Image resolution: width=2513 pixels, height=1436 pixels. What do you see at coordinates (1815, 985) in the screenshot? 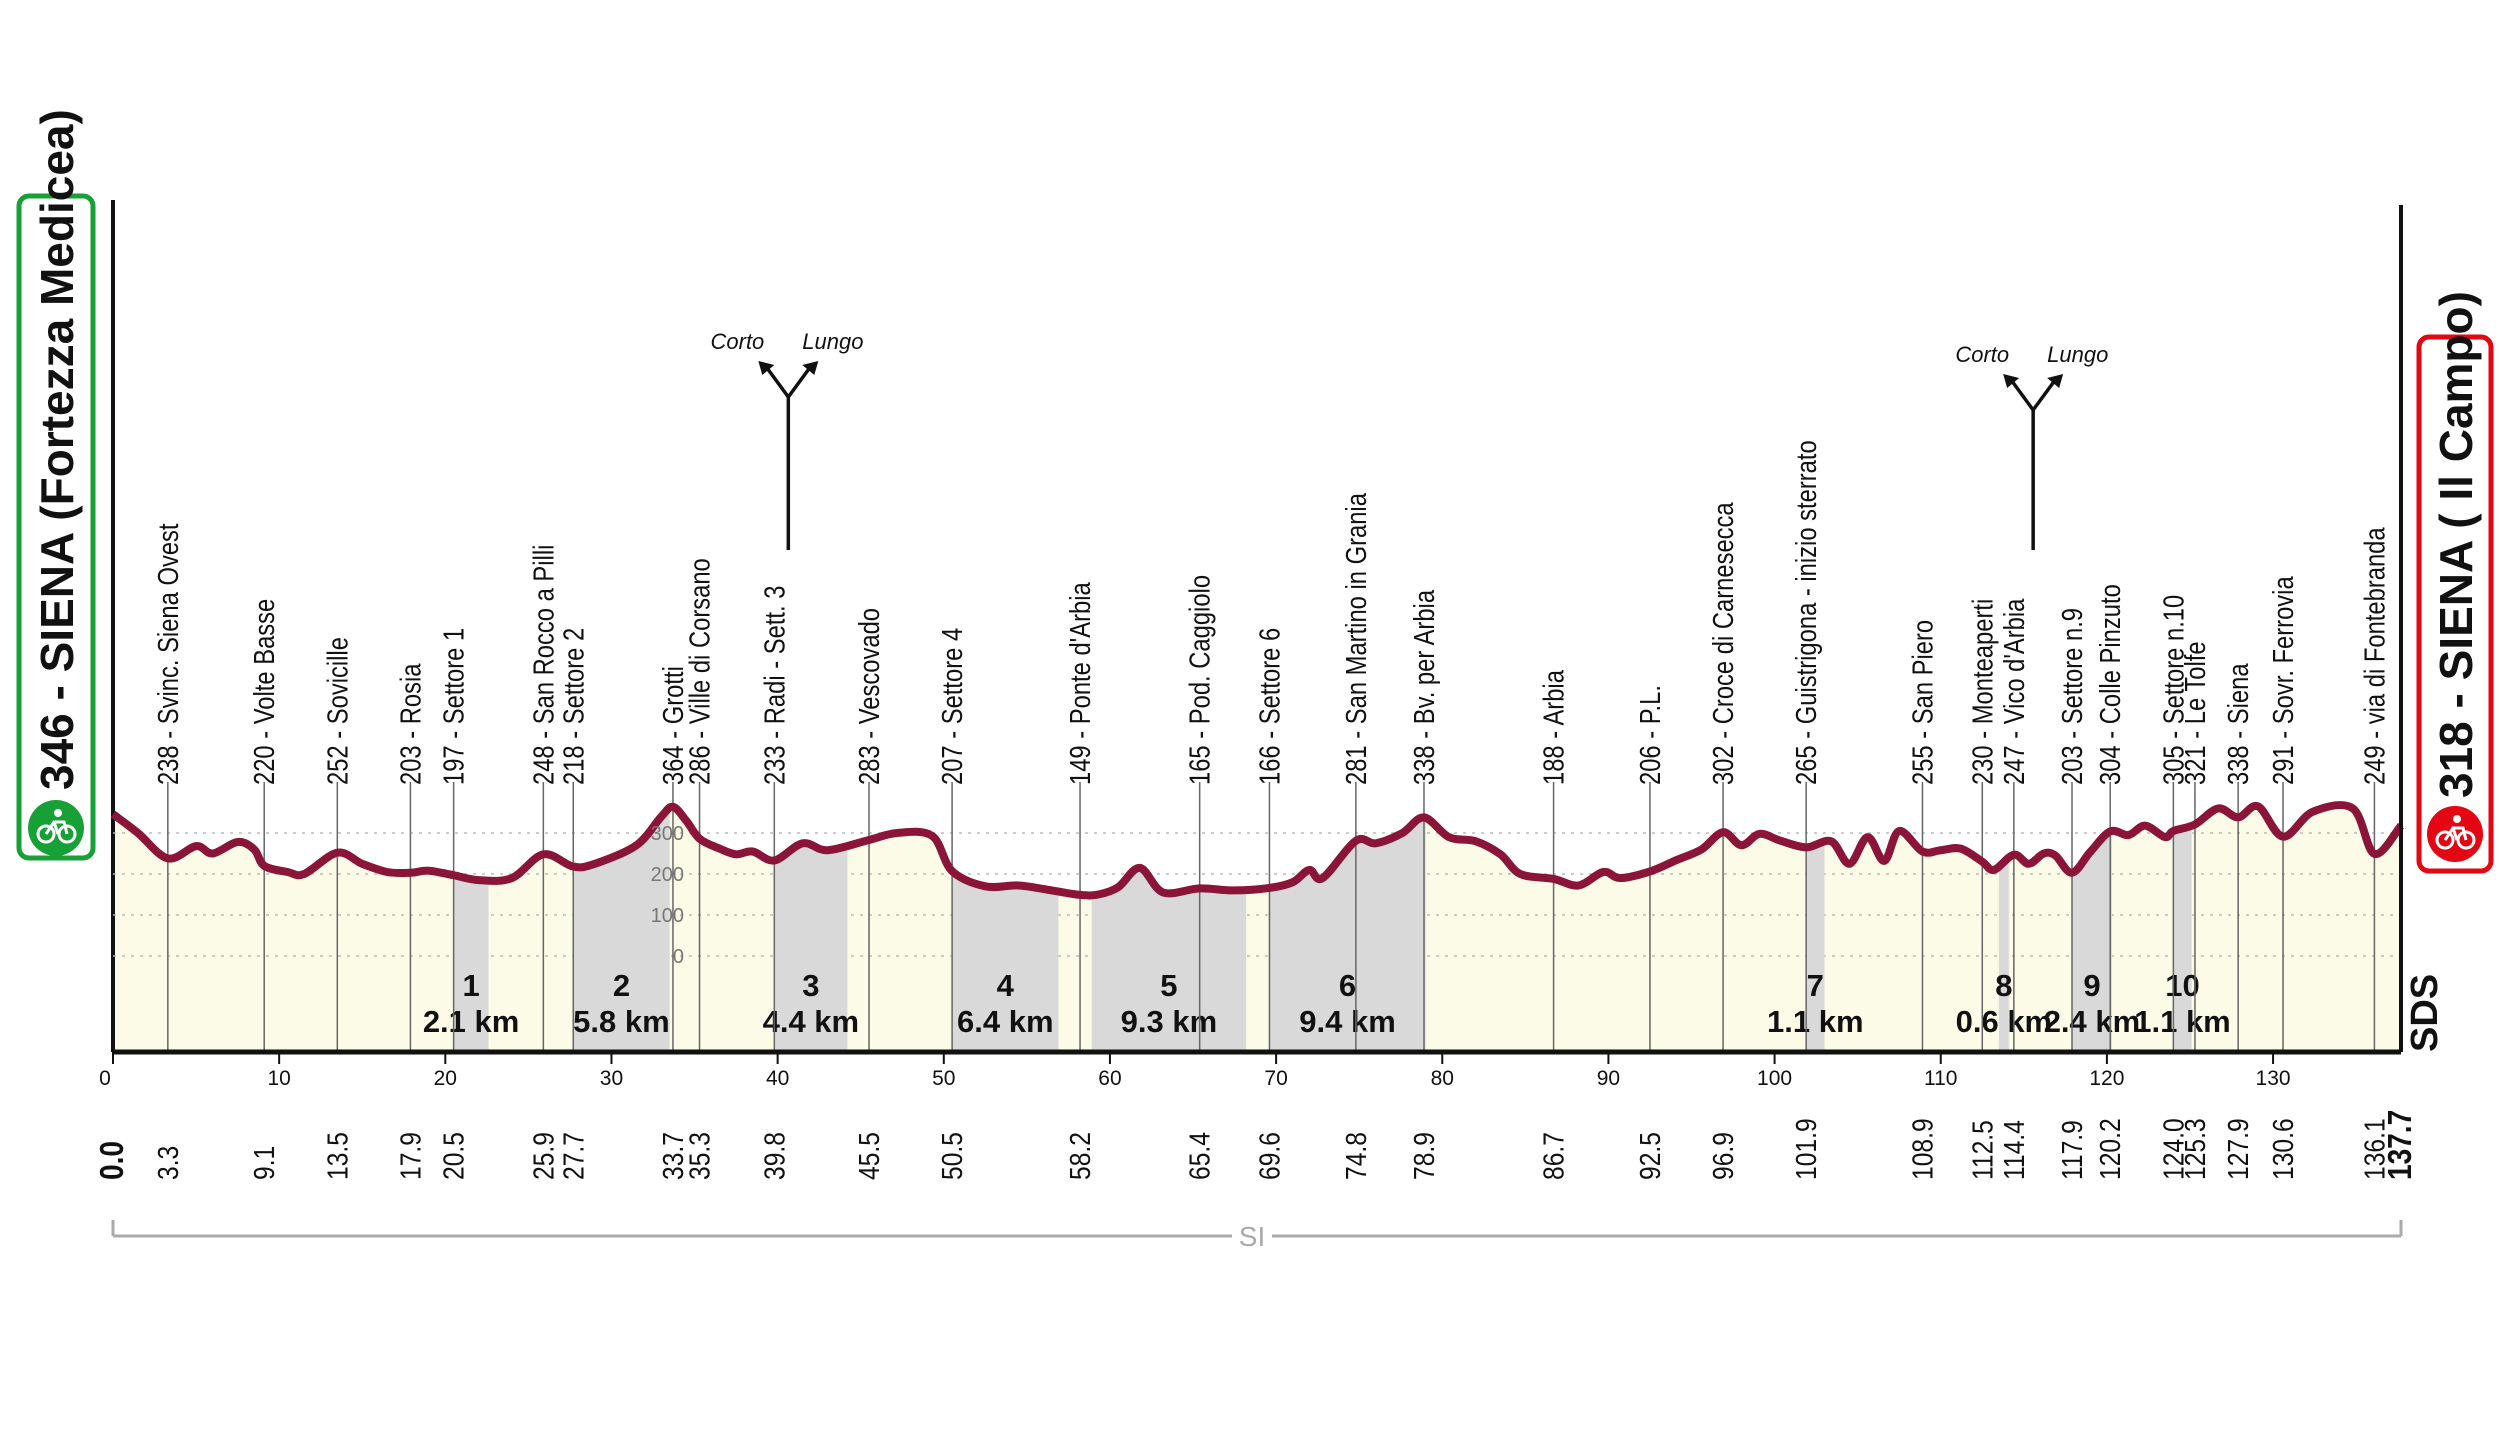
I see `sector-number: 7` at bounding box center [1815, 985].